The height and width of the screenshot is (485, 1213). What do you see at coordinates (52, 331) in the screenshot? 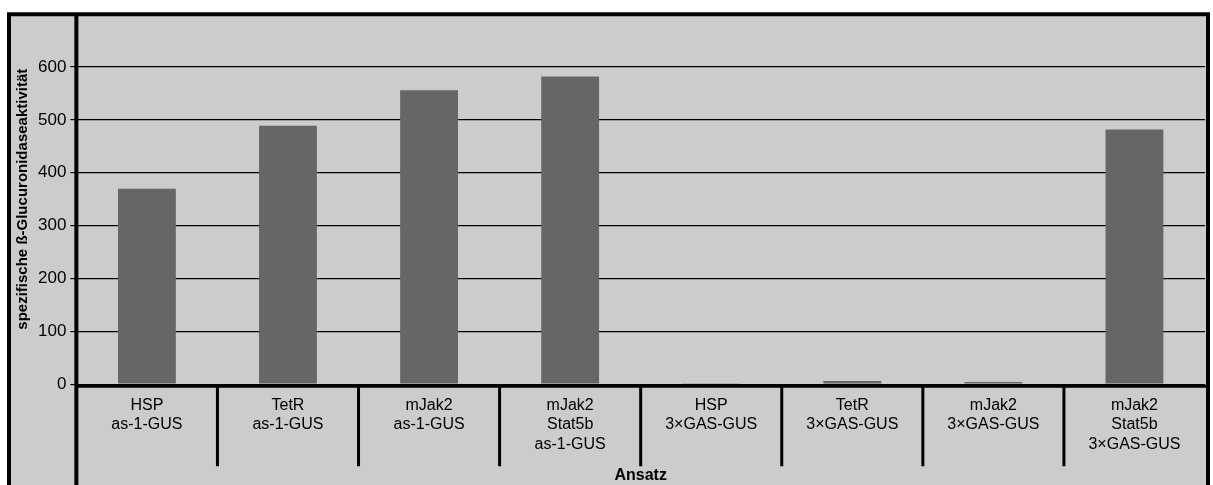
I see `y-tick-label: 100` at bounding box center [52, 331].